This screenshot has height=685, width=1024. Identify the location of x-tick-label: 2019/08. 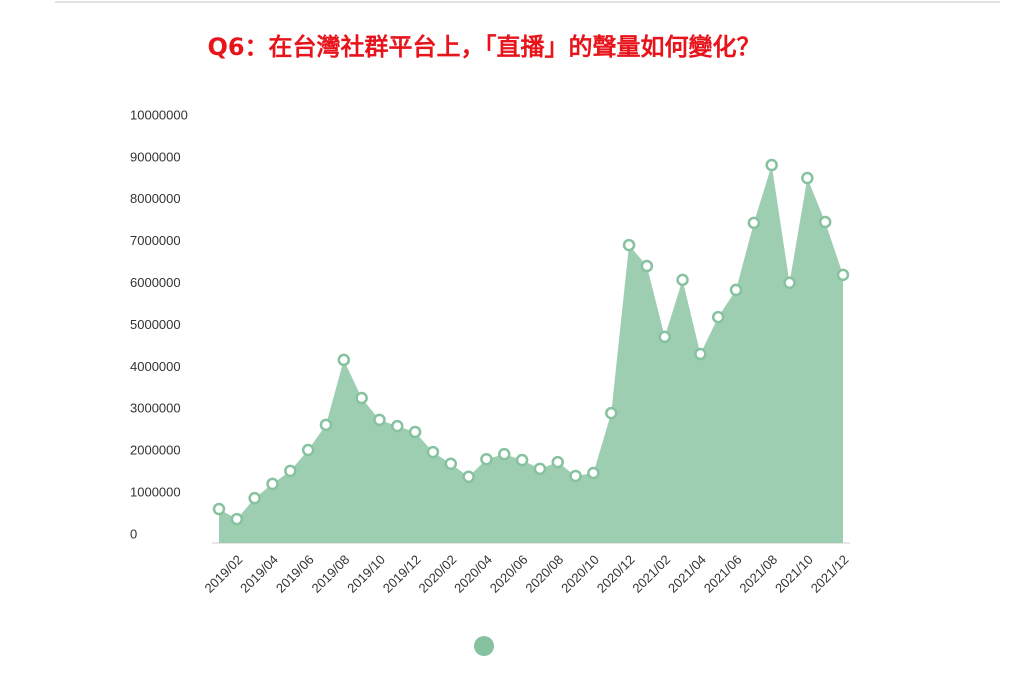
(331, 574).